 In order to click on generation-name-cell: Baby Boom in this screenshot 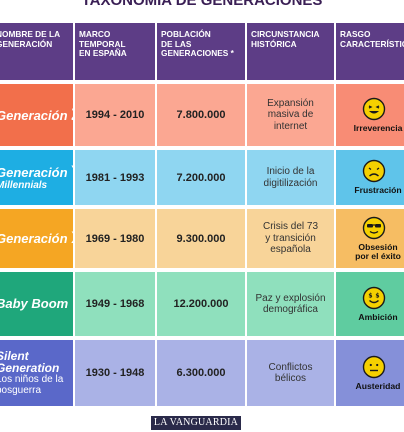, I will do `click(36, 304)`.